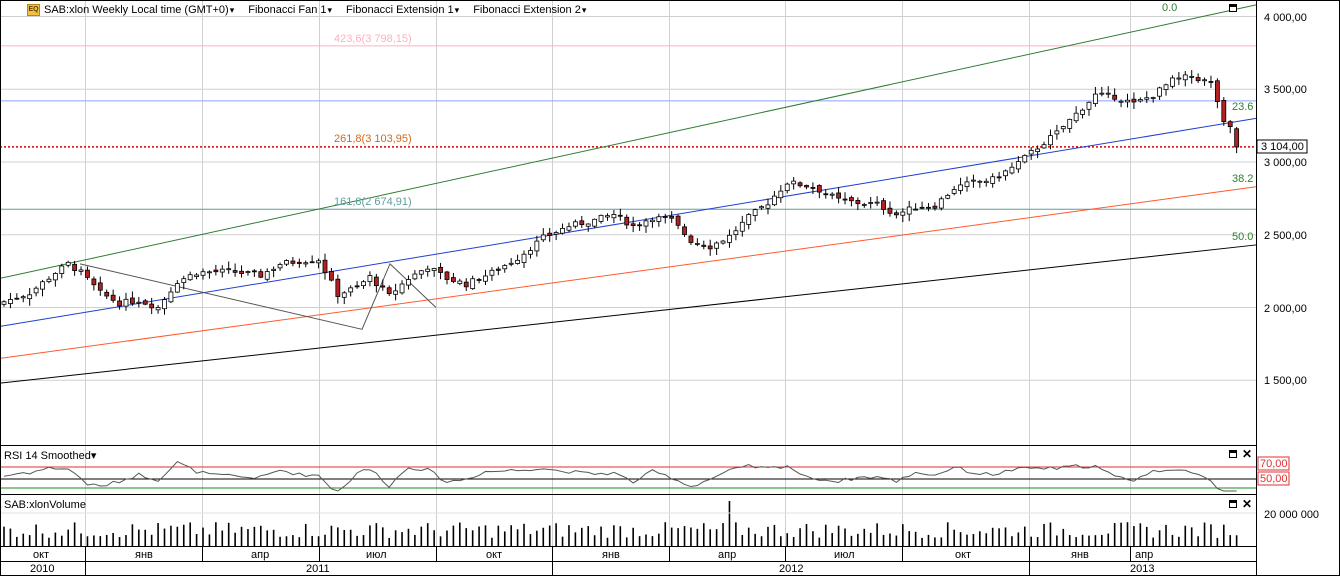 The height and width of the screenshot is (576, 1340). Describe the element at coordinates (45, 505) in the screenshot. I see `volume-panel-title: SAB:xlonVolume` at that location.